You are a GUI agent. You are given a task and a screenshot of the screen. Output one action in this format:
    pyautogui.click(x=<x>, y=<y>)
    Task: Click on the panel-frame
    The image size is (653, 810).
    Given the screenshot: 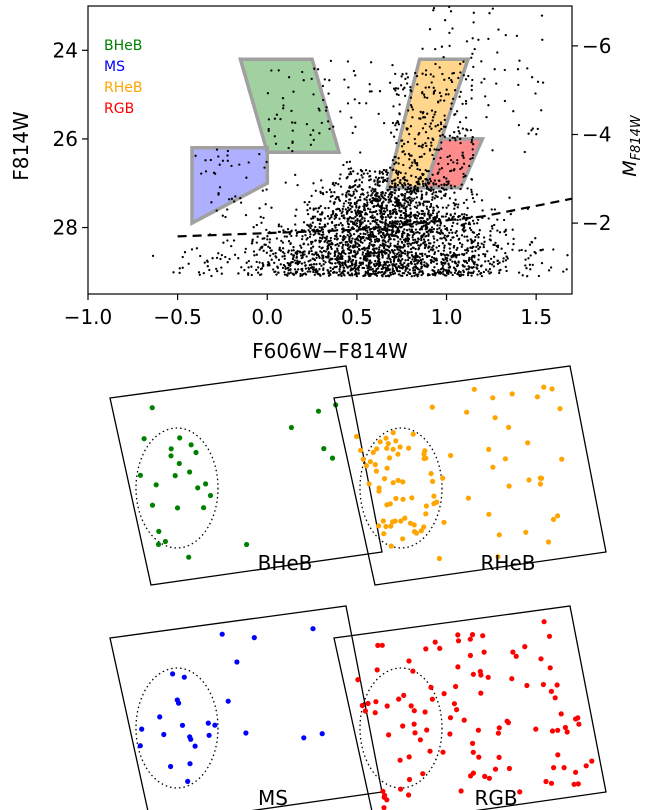 What is the action you would take?
    pyautogui.click(x=470, y=475)
    